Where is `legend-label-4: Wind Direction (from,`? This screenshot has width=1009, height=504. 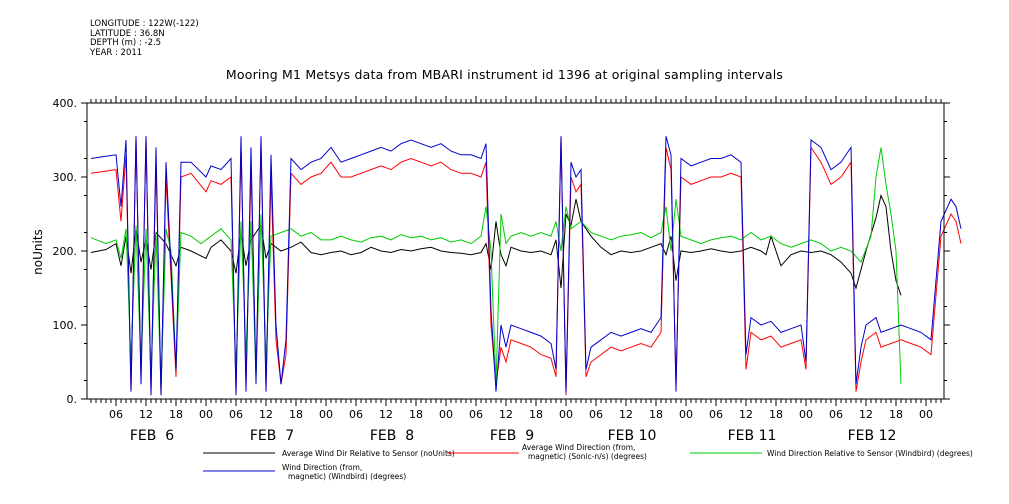
legend-label-4: Wind Direction (from, is located at coordinates (322, 467).